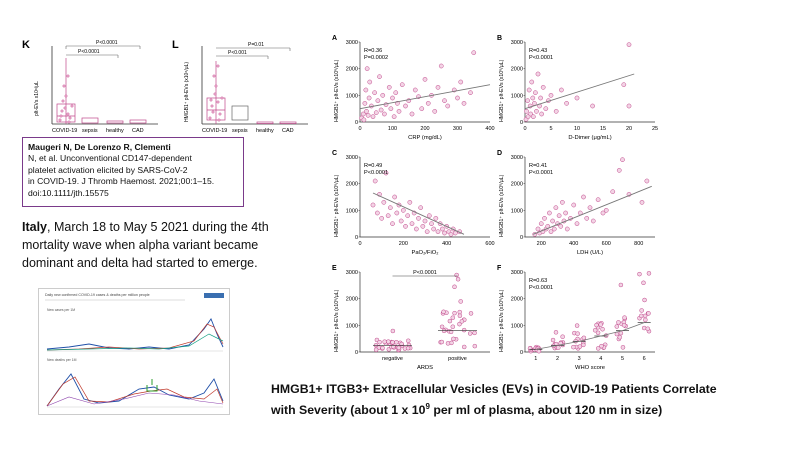 This screenshot has height=450, width=800. Describe the element at coordinates (517, 326) in the screenshot. I see `panel-f-ytick-1: 1000` at that location.